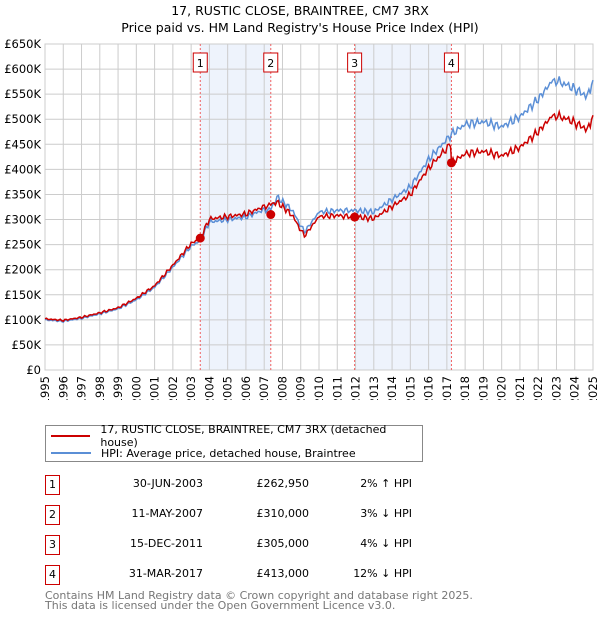 This screenshot has width=600, height=620. Describe the element at coordinates (502, 388) in the screenshot. I see `x-tick-label: 2020` at that location.